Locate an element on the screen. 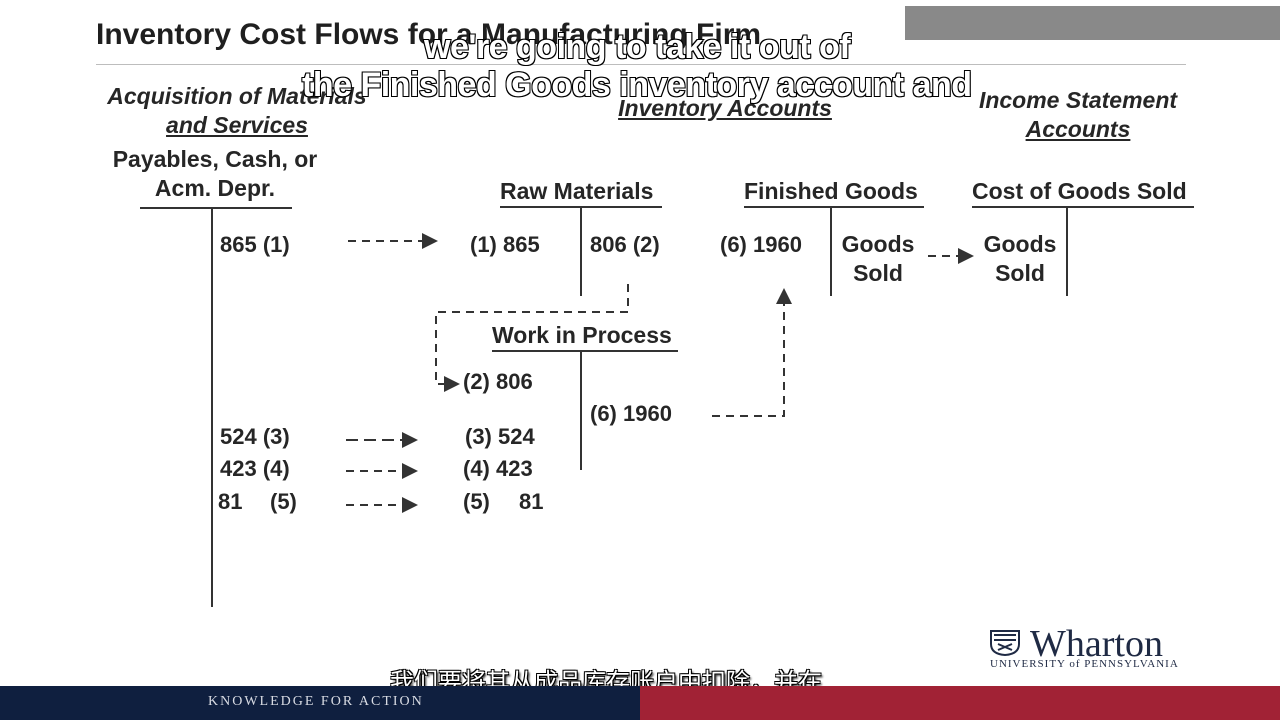  finished-goods-debit-6: (6) 1960 is located at coordinates (761, 244).